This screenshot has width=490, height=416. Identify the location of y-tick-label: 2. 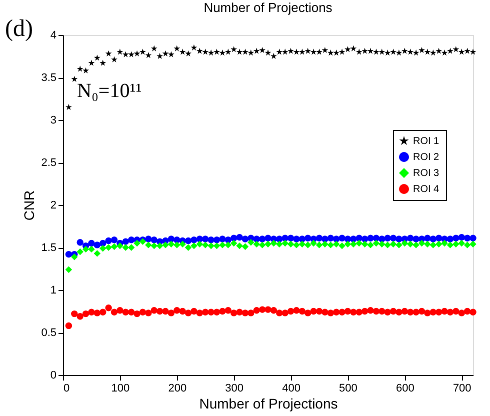
(53, 206).